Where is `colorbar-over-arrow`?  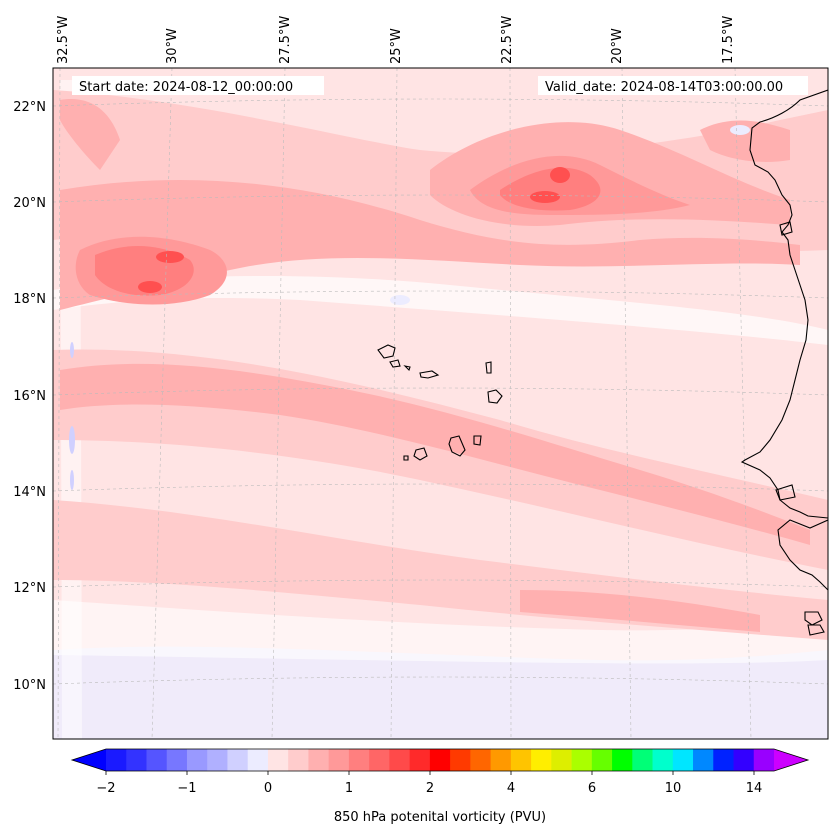
colorbar-over-arrow is located at coordinates (791, 760).